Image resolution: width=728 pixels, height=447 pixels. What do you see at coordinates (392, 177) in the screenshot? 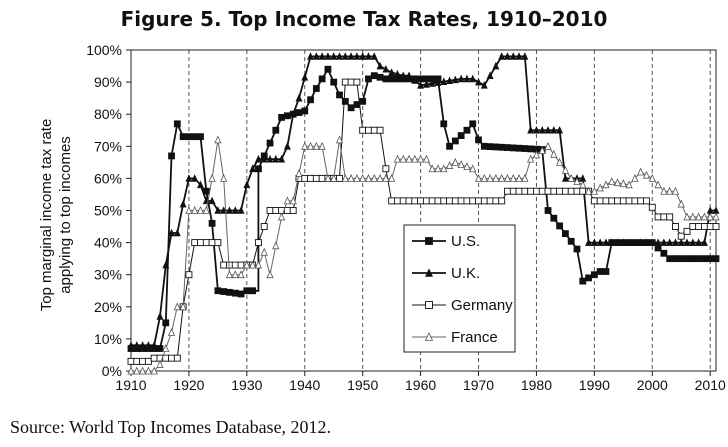
I see `data-point-france-1955` at bounding box center [392, 177].